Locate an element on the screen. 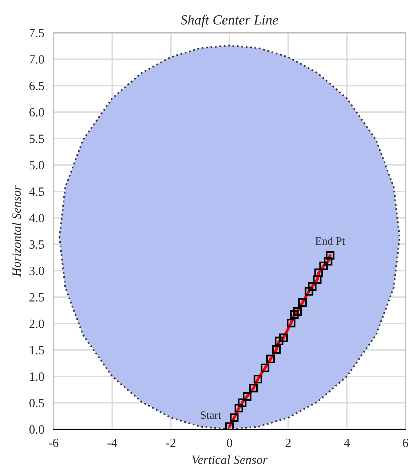 Image resolution: width=414 pixels, height=472 pixels. y-tick-label: 4.5 is located at coordinates (36, 192).